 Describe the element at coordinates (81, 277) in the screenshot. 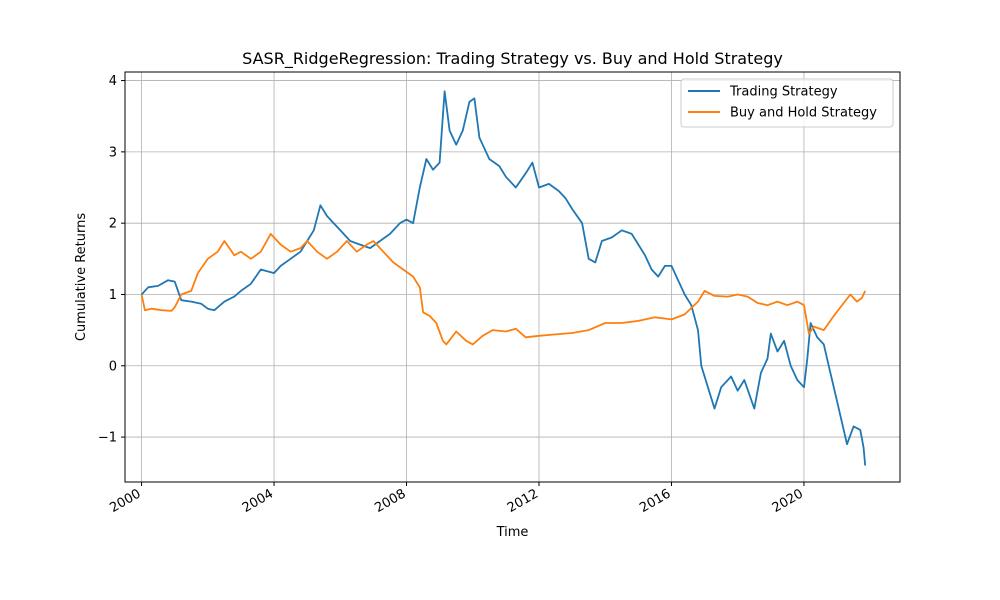

I see `y-axis-title: Cumulative Returns` at that location.